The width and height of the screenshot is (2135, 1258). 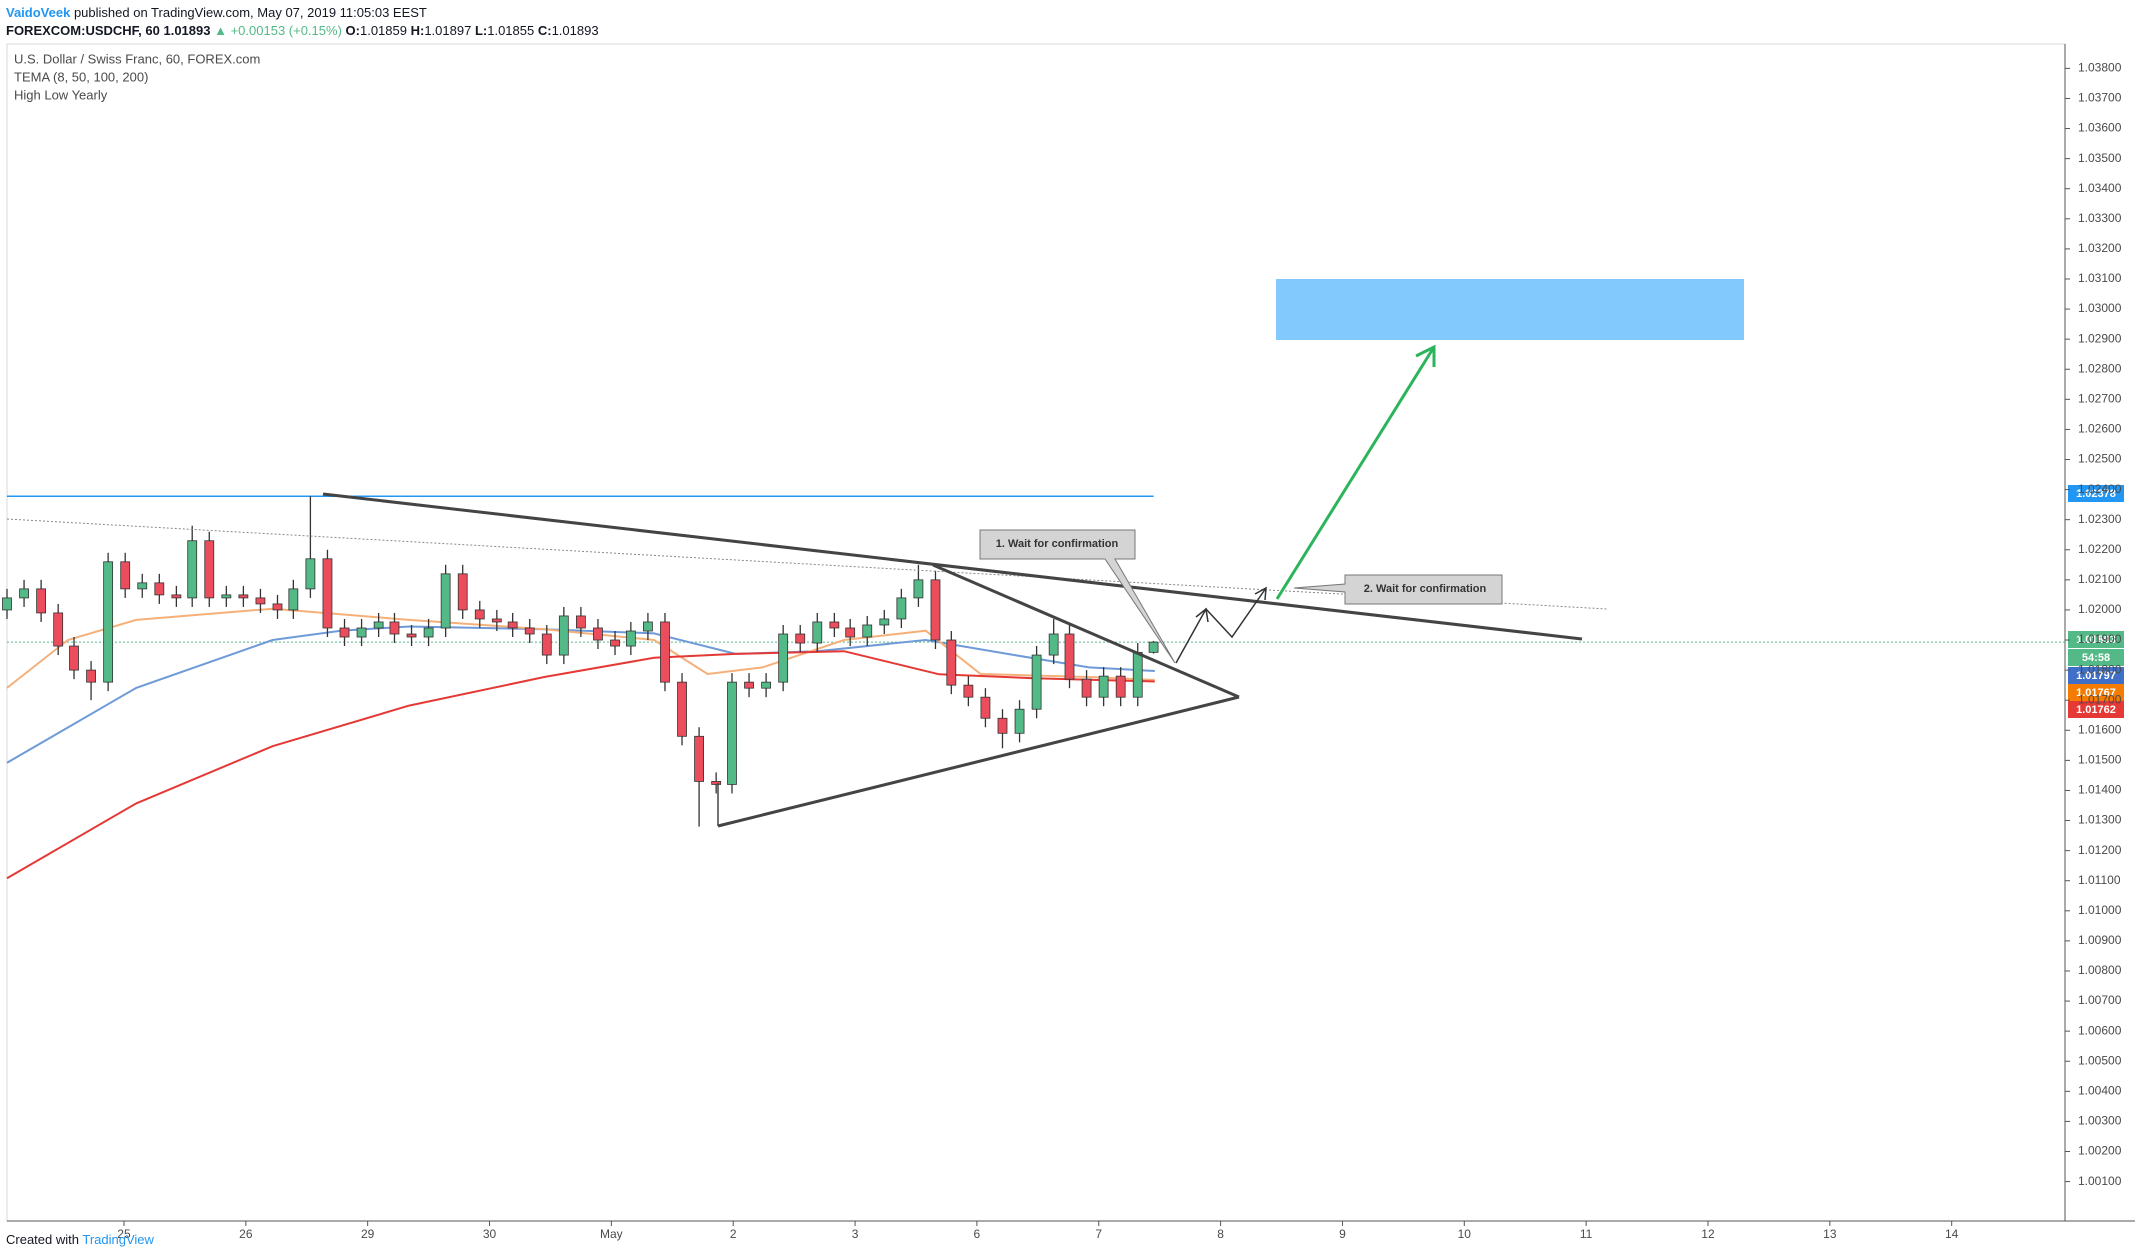 I want to click on price-label: 1.01893, so click(x=2096, y=640).